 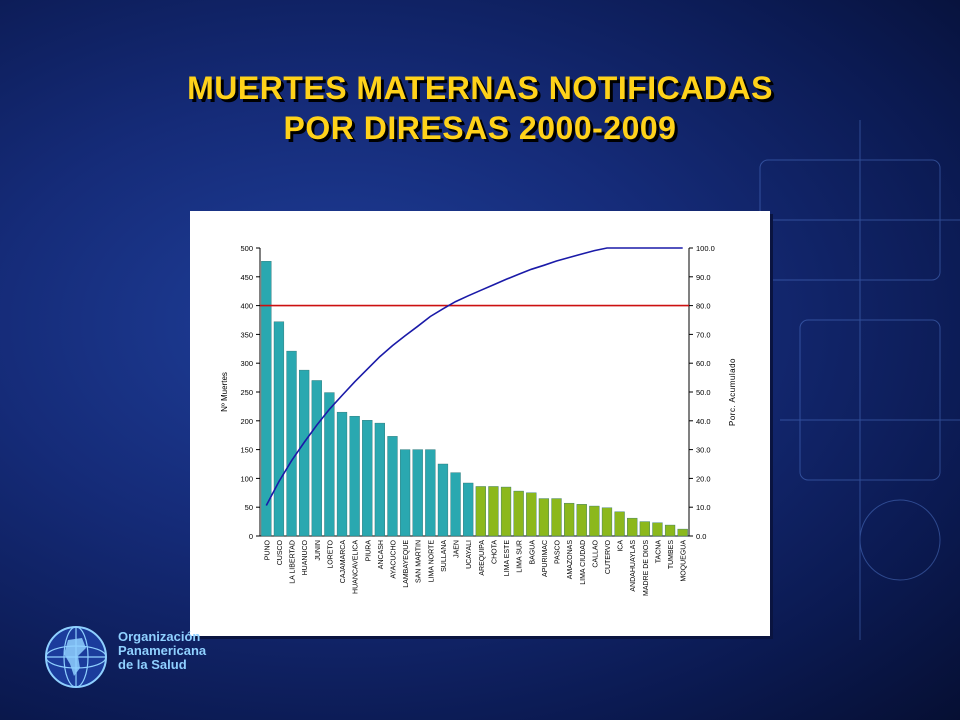 What do you see at coordinates (356, 567) in the screenshot?
I see `x-tick-label: HUANCAVELICA` at bounding box center [356, 567].